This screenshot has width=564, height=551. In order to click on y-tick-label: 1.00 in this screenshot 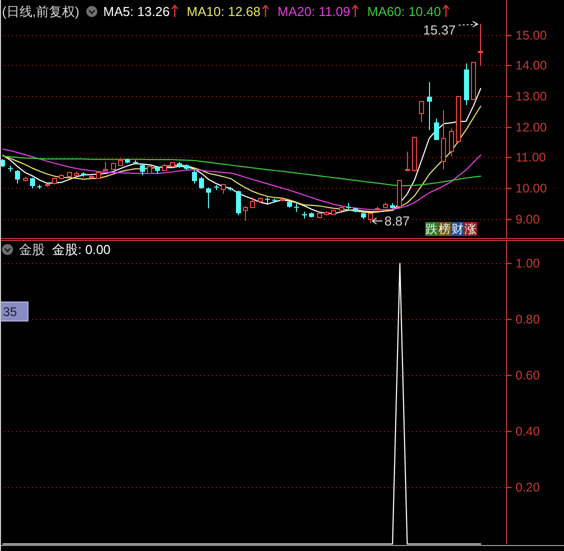, I will do `click(528, 263)`.